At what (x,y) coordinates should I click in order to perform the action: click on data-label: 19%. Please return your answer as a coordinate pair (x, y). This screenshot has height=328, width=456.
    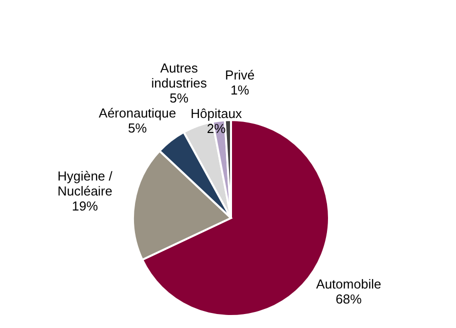
    Looking at the image, I should click on (85, 206).